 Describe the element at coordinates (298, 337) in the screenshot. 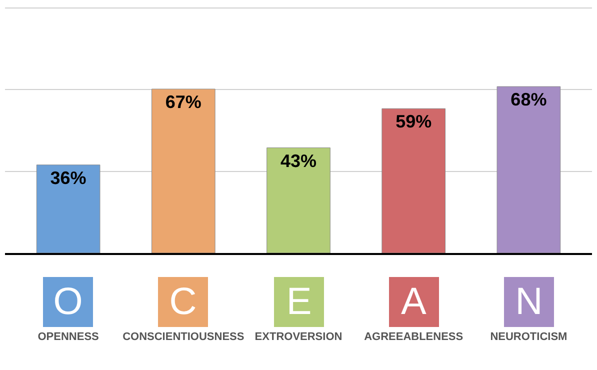

I see `x-tick-label: EXTROVERSION` at that location.